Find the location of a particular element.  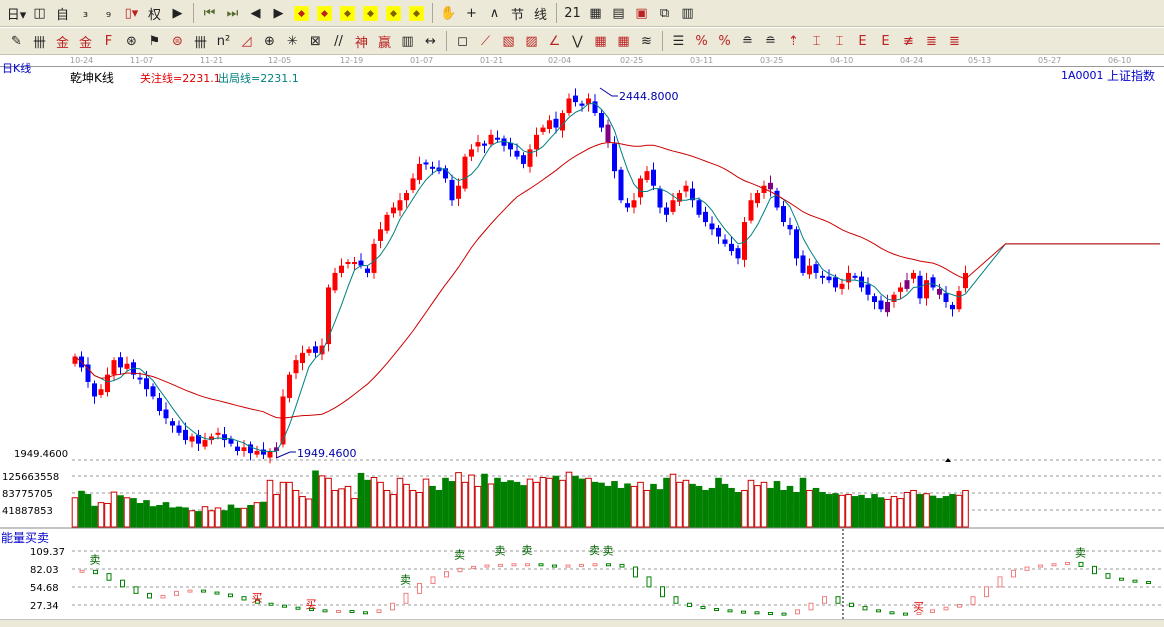

flag-icon: ▶ is located at coordinates (177, 13).